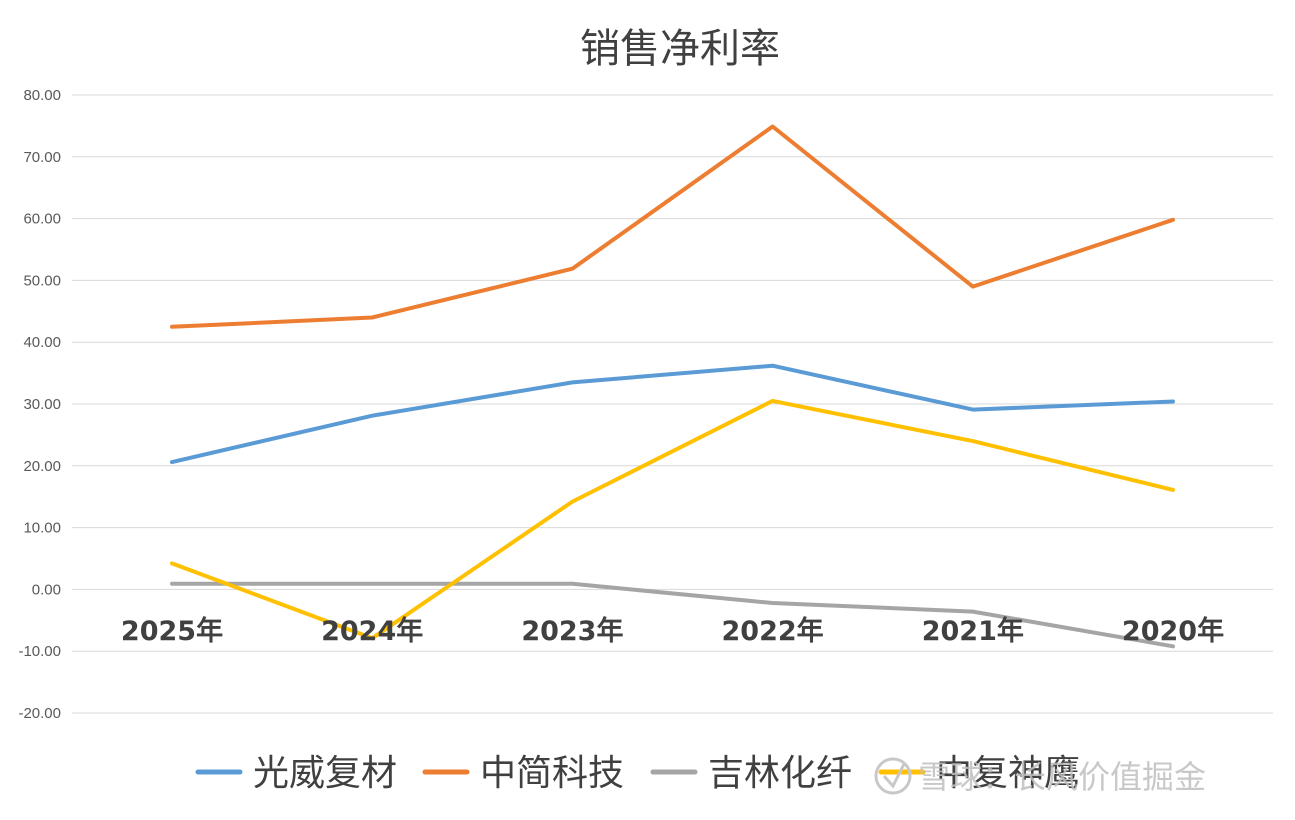 This screenshot has width=1295, height=820. I want to click on x-tick-label: 2023年, so click(572, 631).